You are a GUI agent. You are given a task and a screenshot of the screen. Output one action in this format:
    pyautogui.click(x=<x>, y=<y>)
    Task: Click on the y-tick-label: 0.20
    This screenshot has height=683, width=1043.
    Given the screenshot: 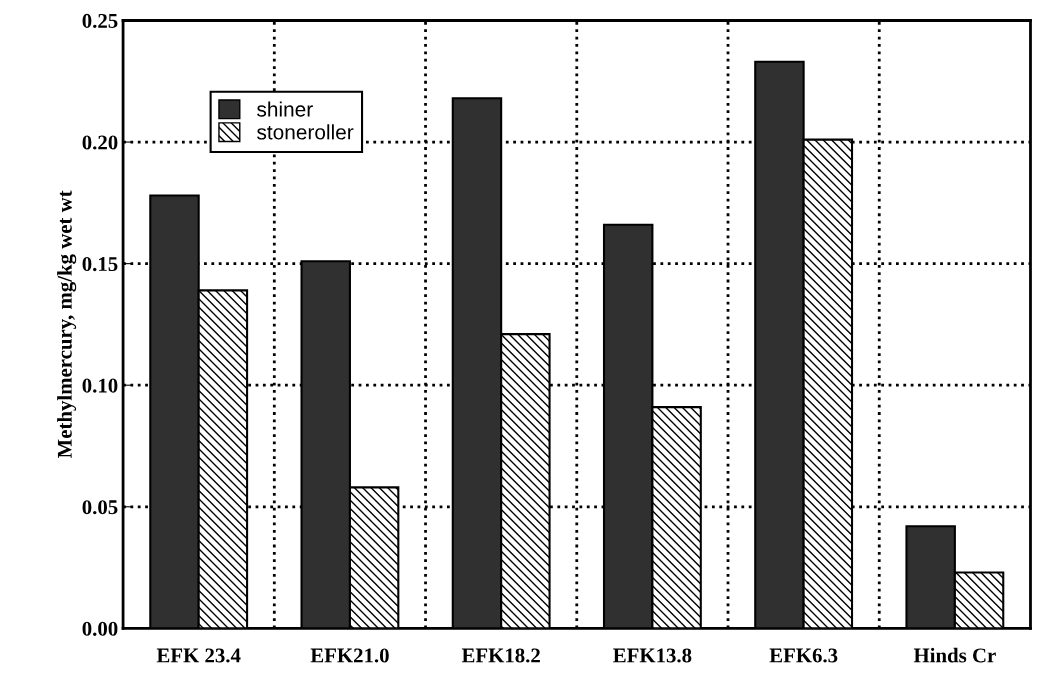 What is the action you would take?
    pyautogui.click(x=100, y=142)
    